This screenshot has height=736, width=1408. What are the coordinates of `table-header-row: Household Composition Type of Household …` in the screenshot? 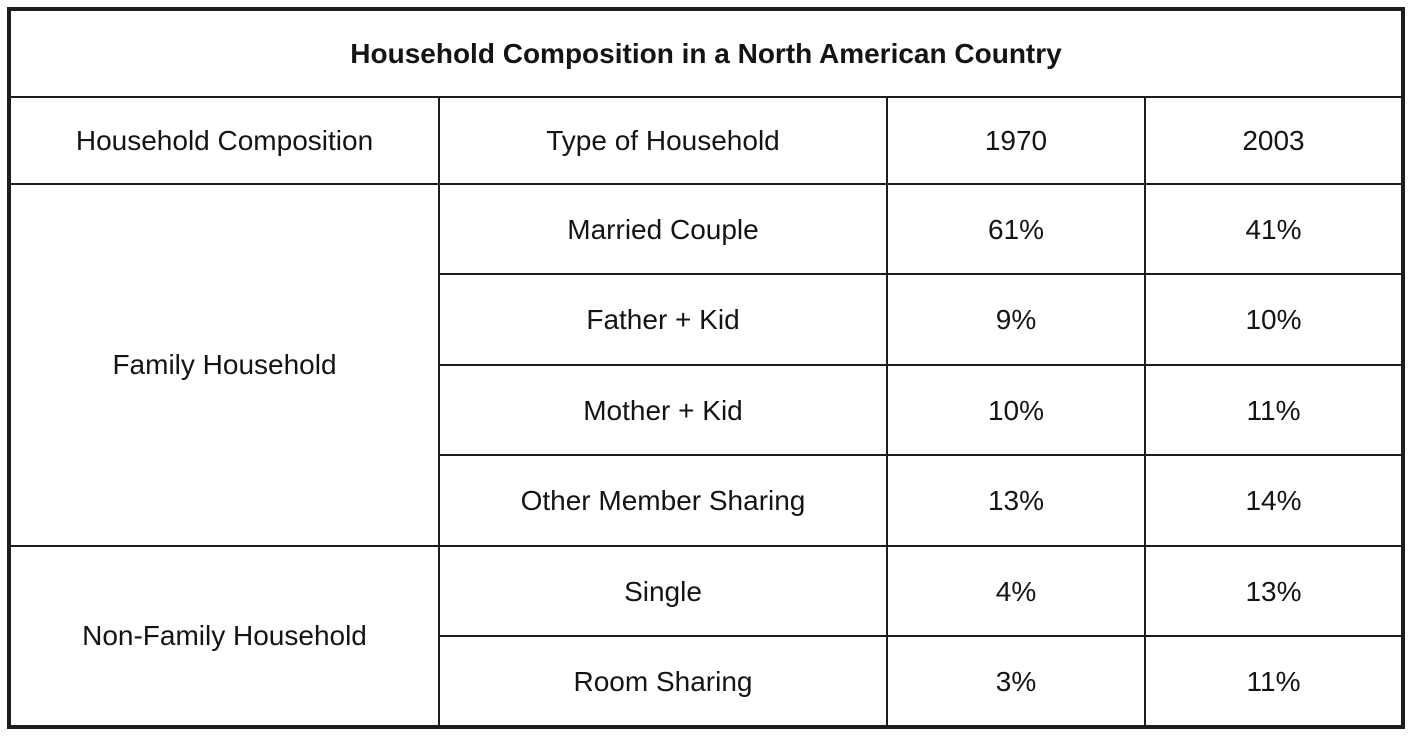 It's located at (706, 140).